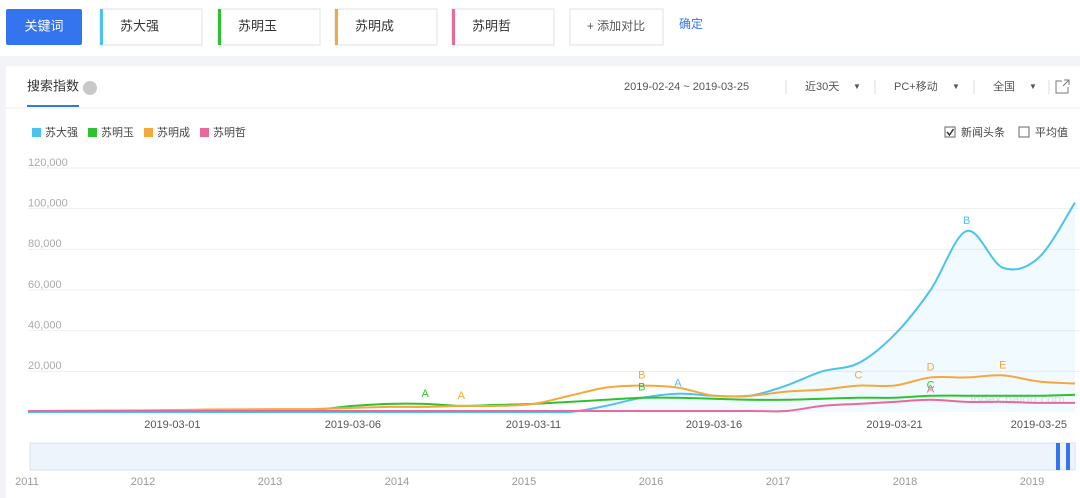  What do you see at coordinates (45, 366) in the screenshot?
I see `y-tick-label: 20,000` at bounding box center [45, 366].